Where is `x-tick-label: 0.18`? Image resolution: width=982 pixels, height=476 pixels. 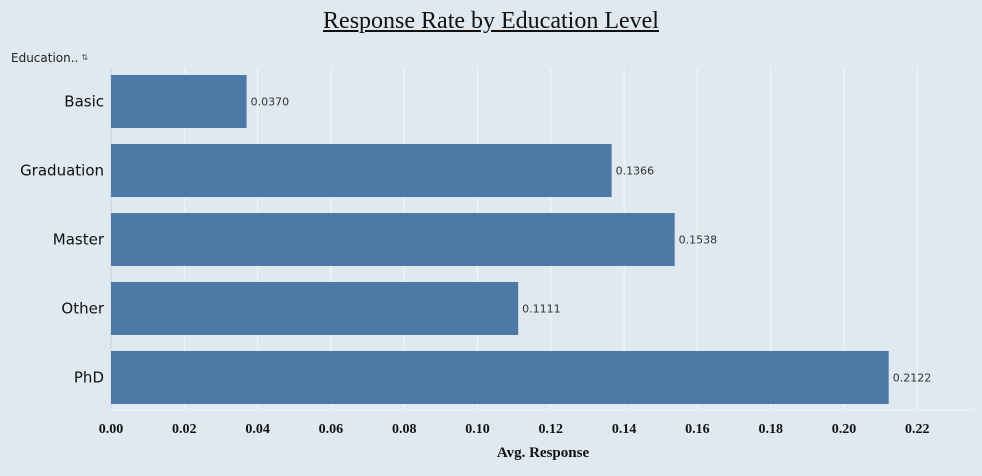 x-tick-label: 0.18 is located at coordinates (770, 429).